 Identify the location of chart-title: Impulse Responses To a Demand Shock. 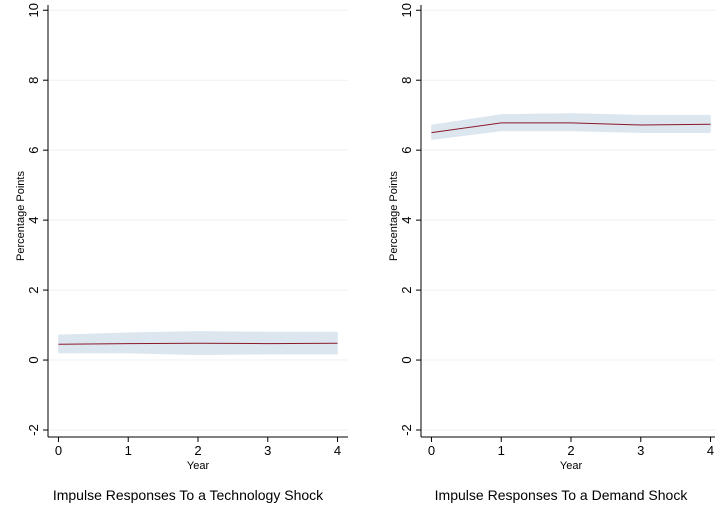
(562, 495).